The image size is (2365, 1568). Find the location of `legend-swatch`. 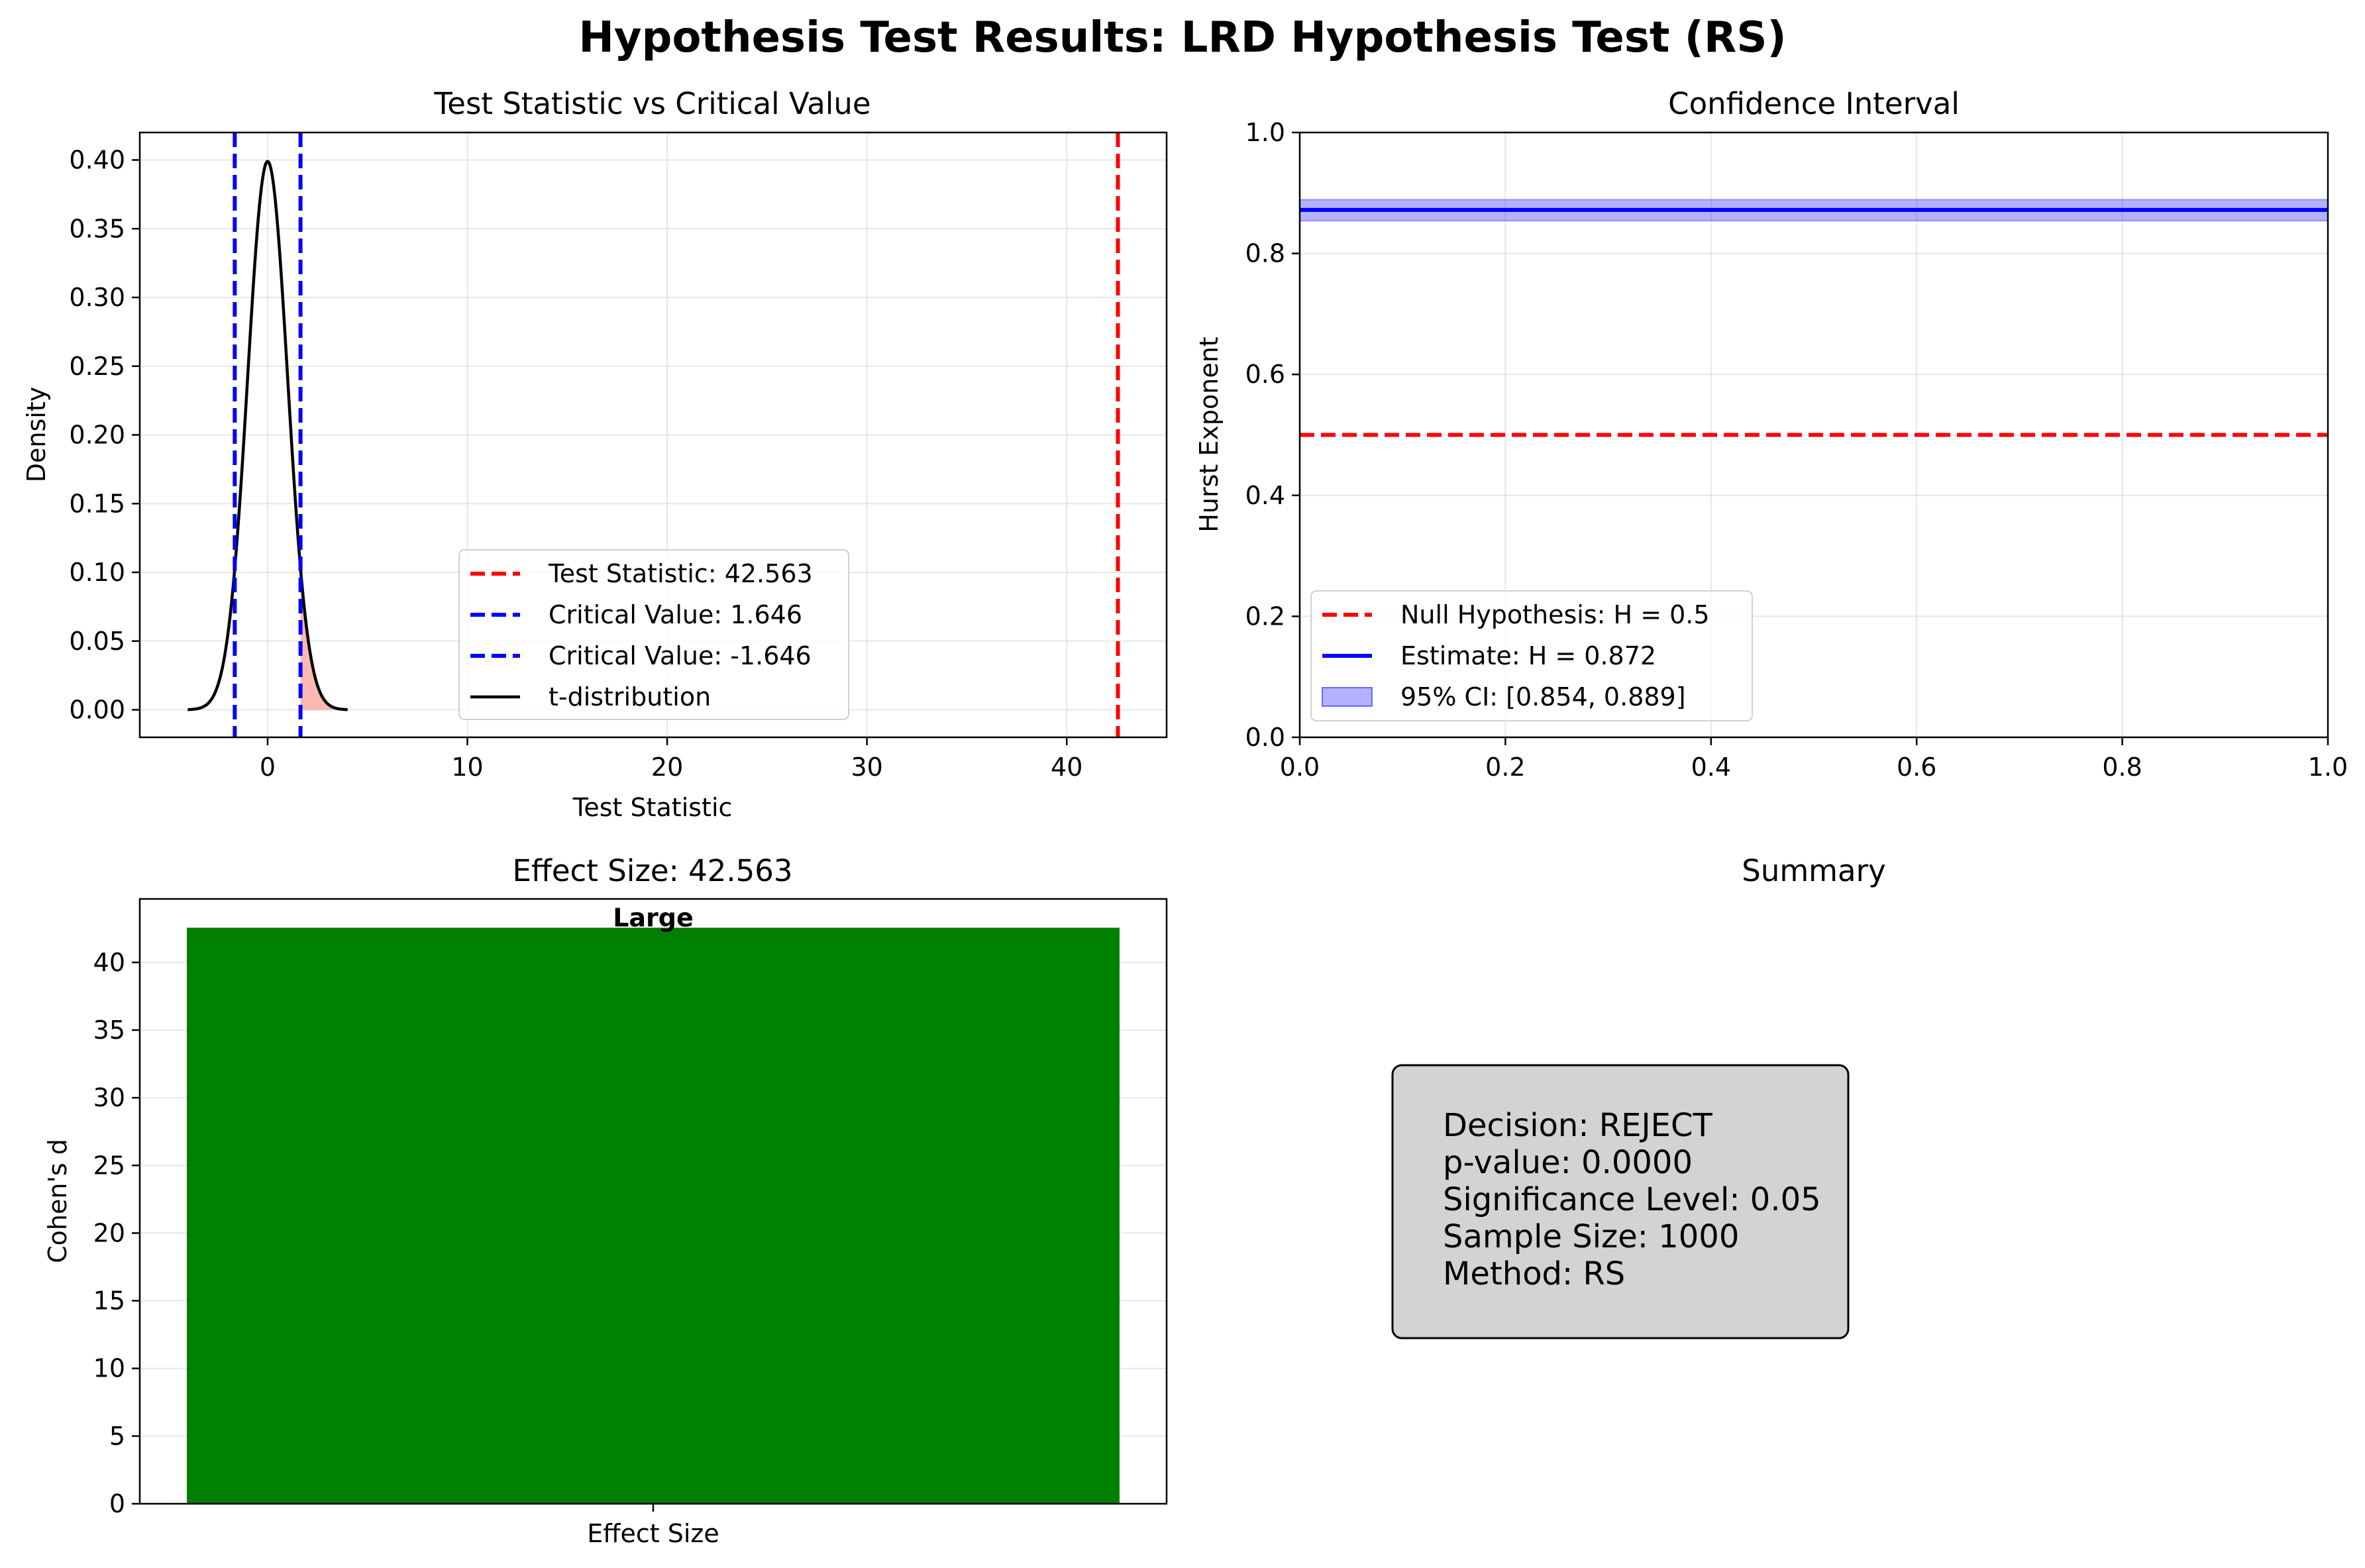

legend-swatch is located at coordinates (1347, 697).